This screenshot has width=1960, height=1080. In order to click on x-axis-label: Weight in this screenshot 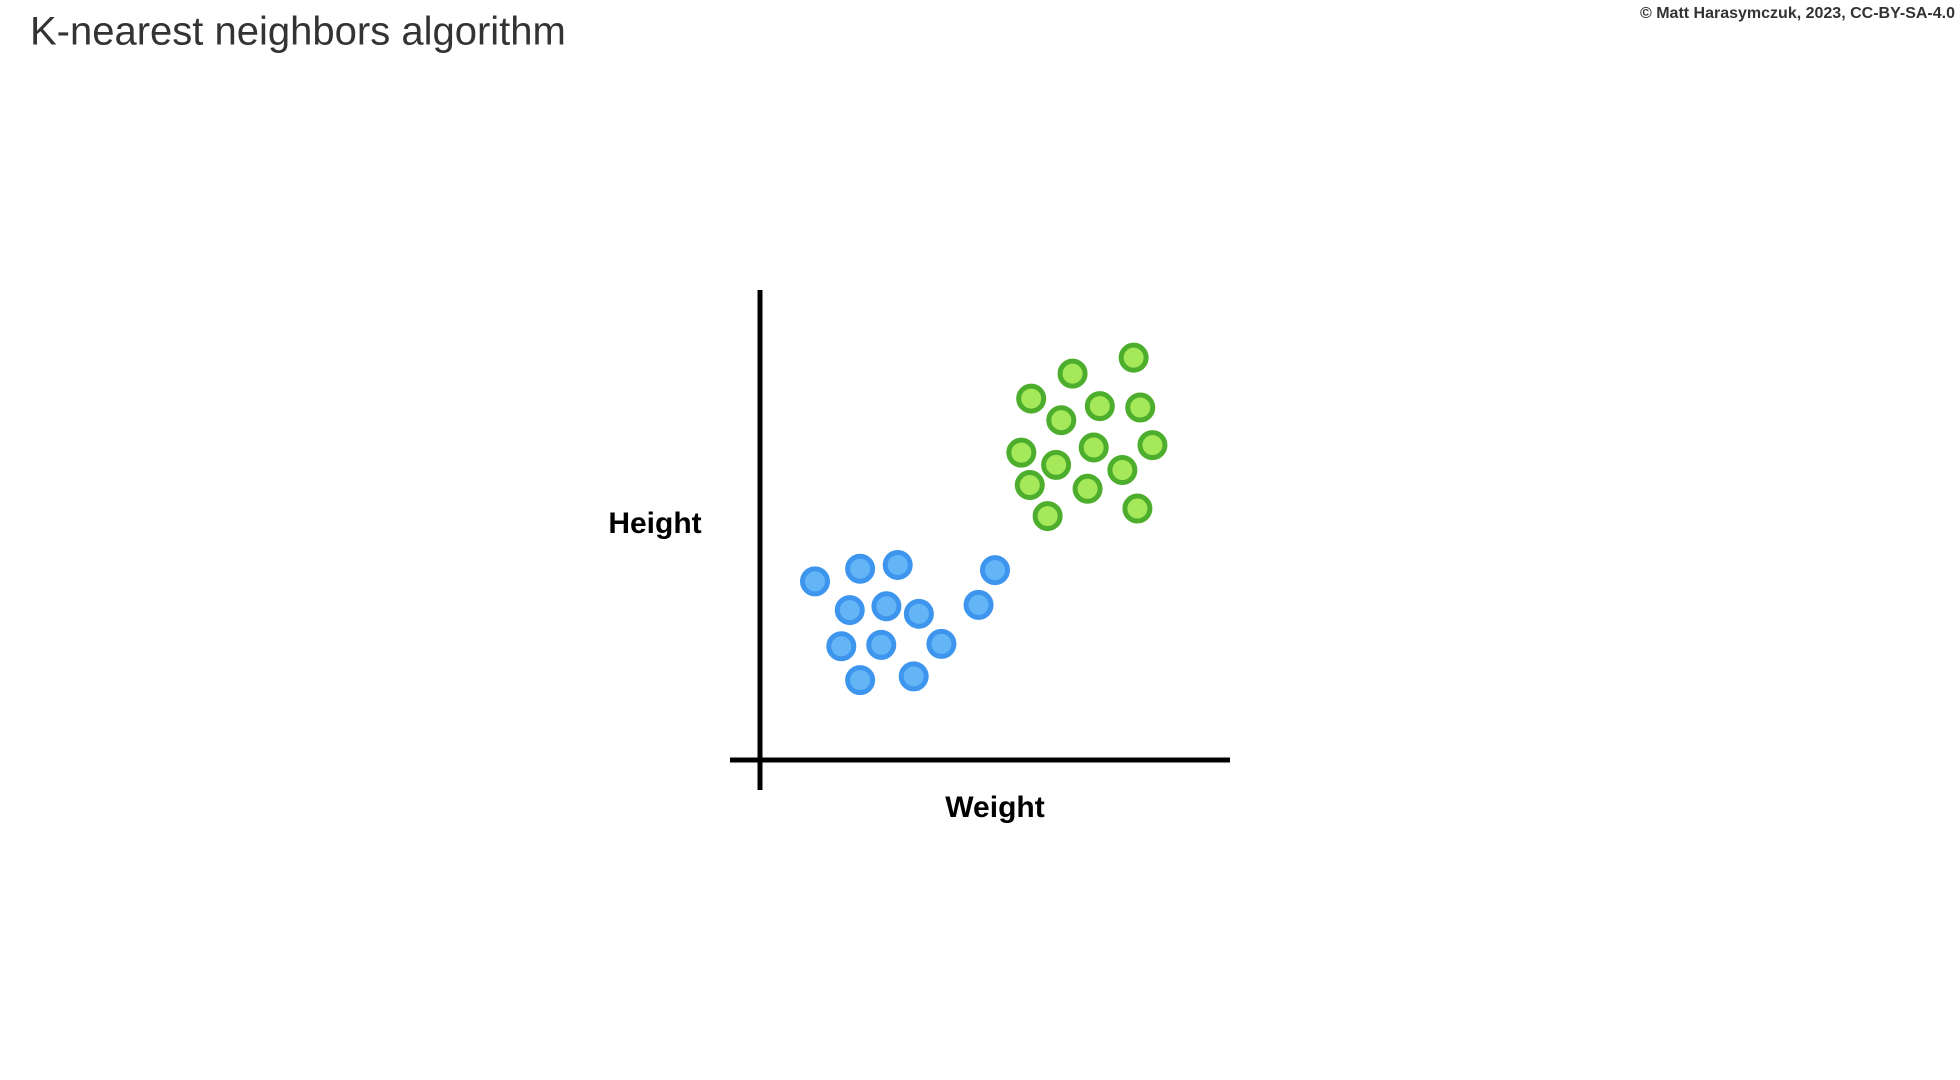, I will do `click(994, 807)`.